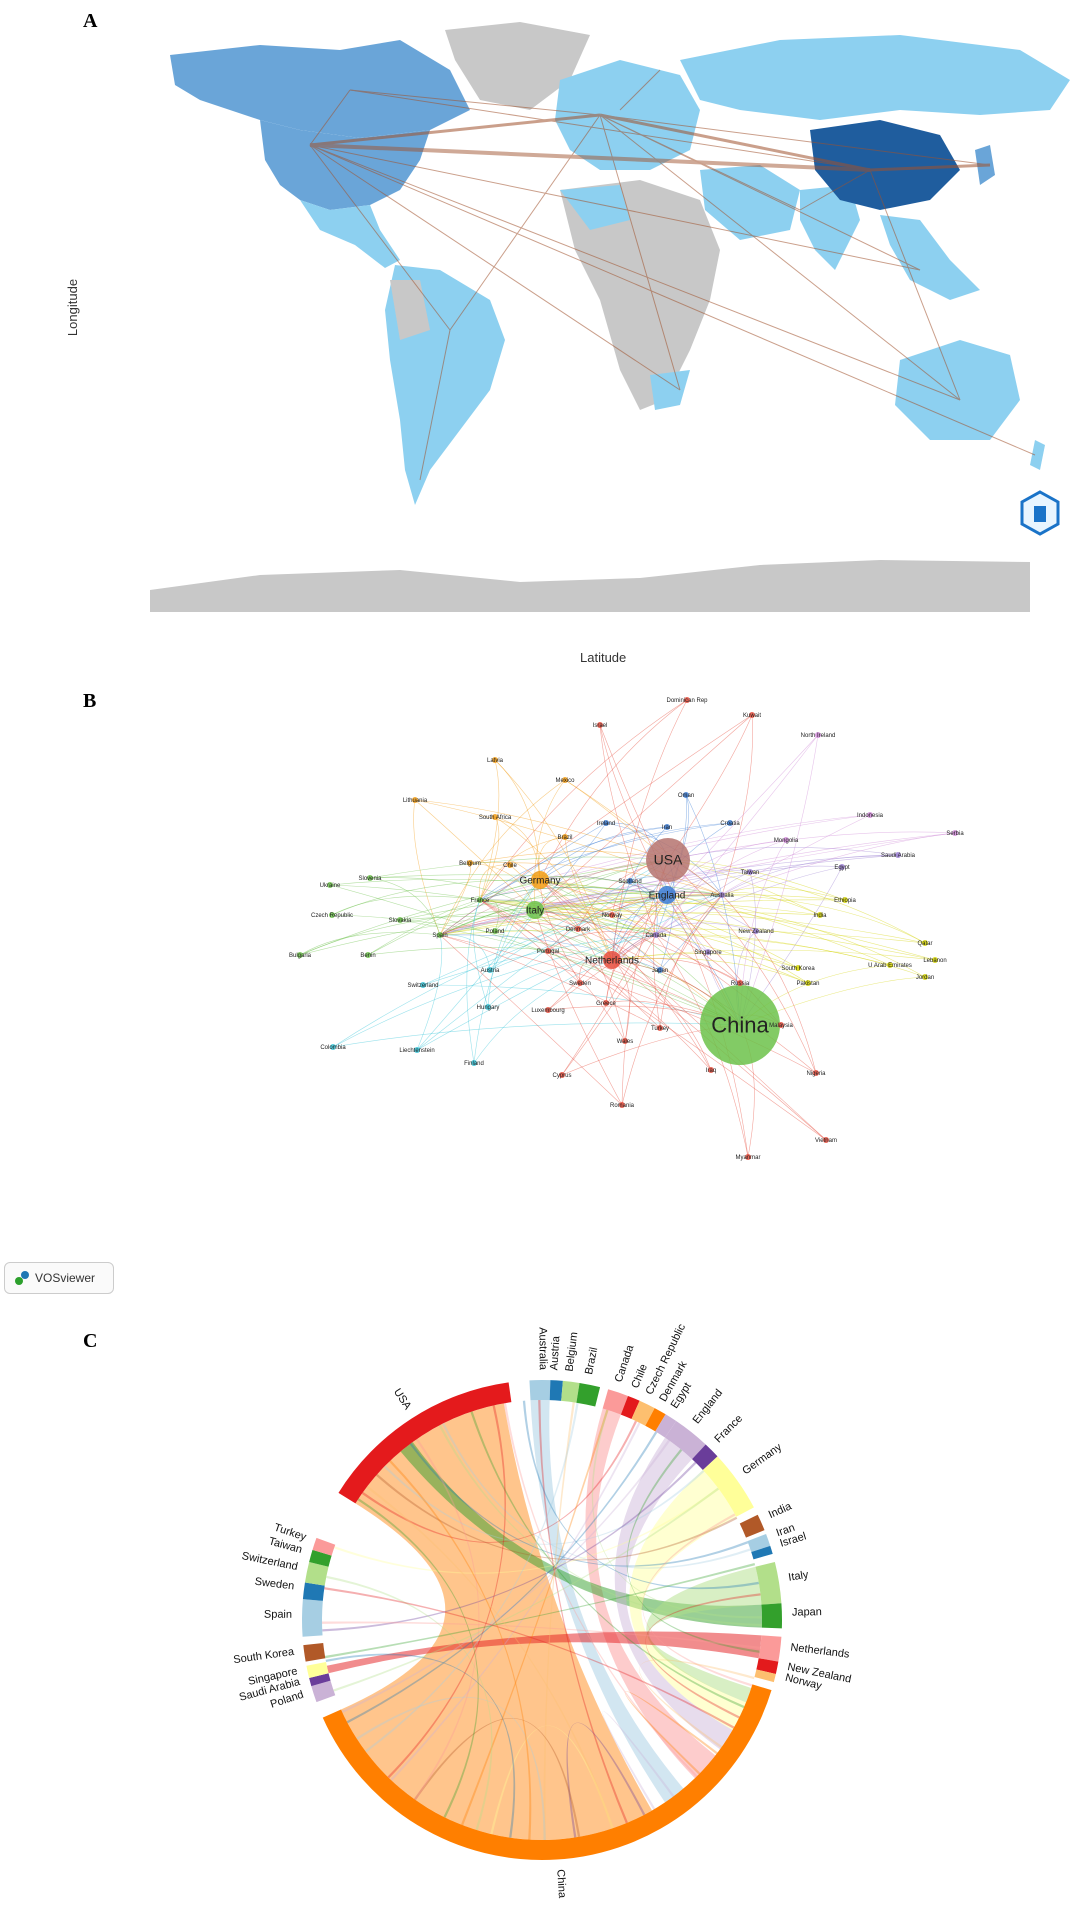 The image size is (1085, 1905). What do you see at coordinates (826, 1141) in the screenshot?
I see `network-node-label: Vietnam` at bounding box center [826, 1141].